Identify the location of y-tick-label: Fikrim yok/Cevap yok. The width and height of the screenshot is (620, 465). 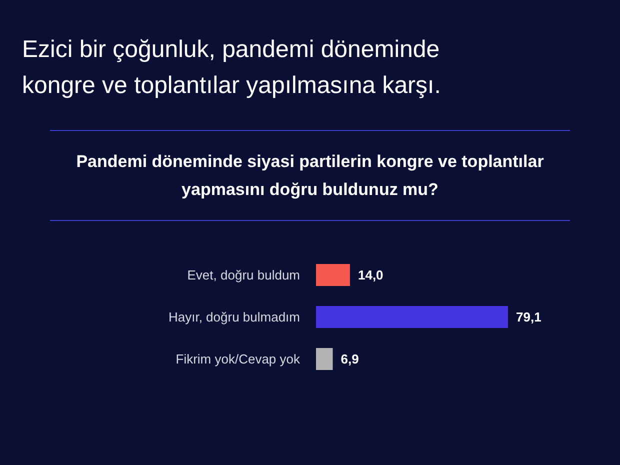
(238, 359).